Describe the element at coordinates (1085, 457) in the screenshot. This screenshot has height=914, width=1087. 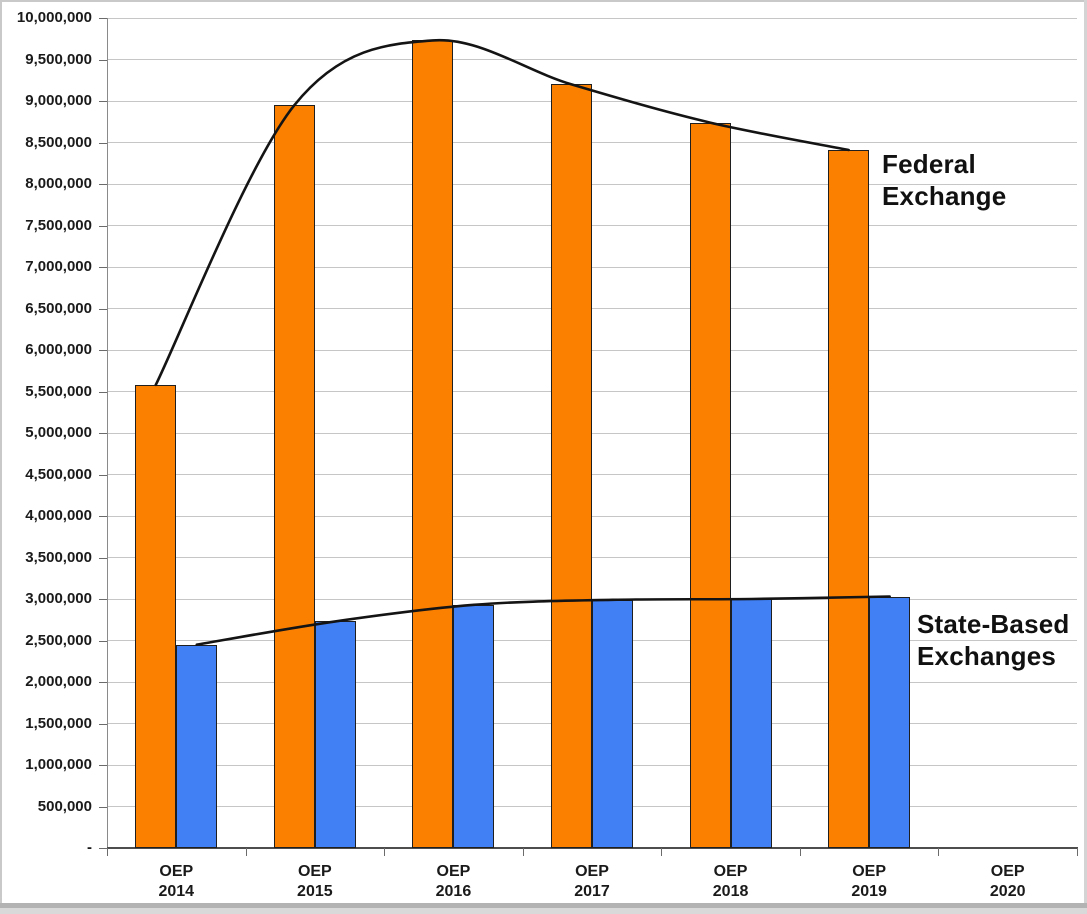
I see `window-edge-right` at that location.